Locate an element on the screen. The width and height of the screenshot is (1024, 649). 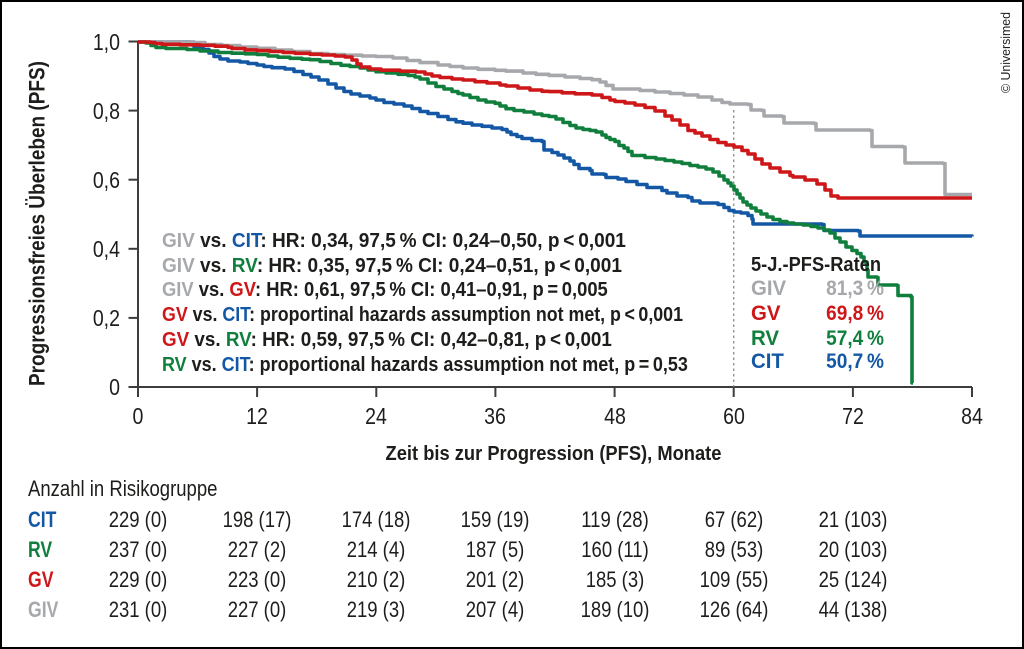
svg-text: © Universimed is located at coordinates (1005, 52).